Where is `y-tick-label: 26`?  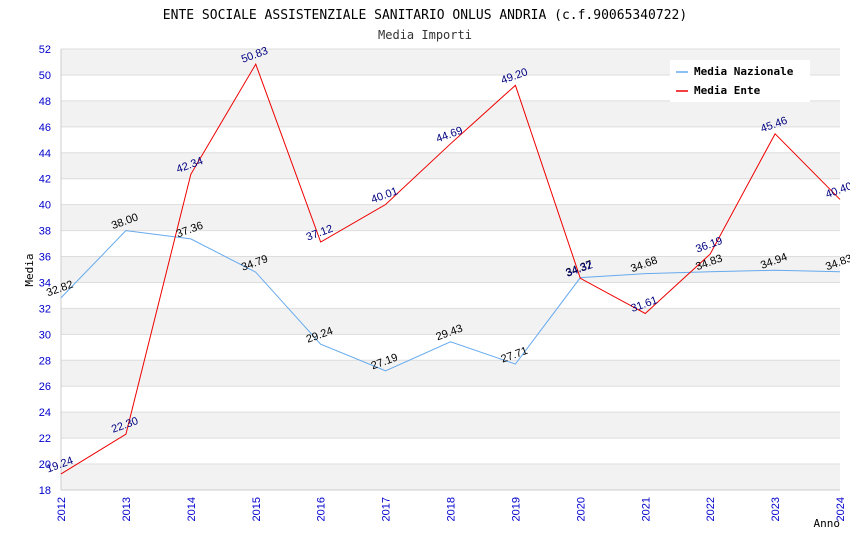
y-tick-label: 26 is located at coordinates (45, 387).